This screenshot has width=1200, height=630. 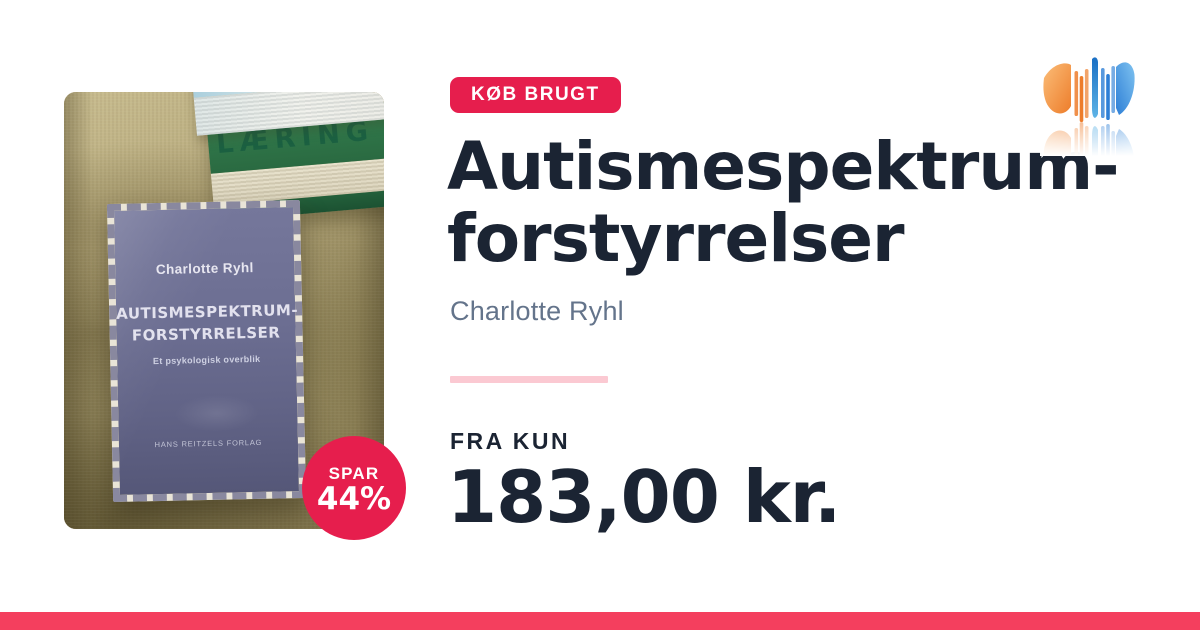 What do you see at coordinates (204, 268) in the screenshot?
I see `book-cover-author: Charlotte Ryhl` at bounding box center [204, 268].